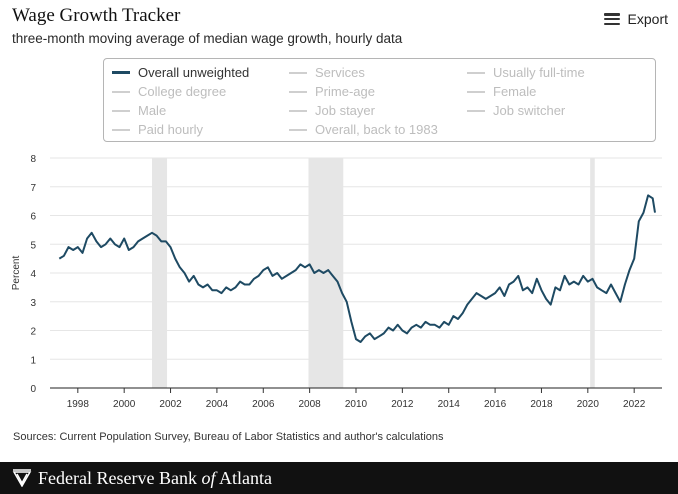 This screenshot has height=494, width=678. Describe the element at coordinates (647, 19) in the screenshot. I see `export-label: Export` at that location.